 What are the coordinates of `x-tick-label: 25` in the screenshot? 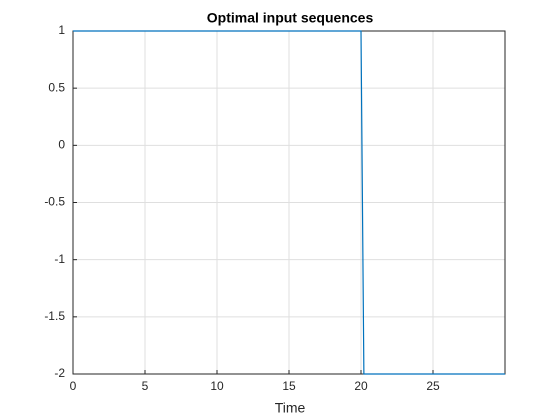 It's located at (433, 386).